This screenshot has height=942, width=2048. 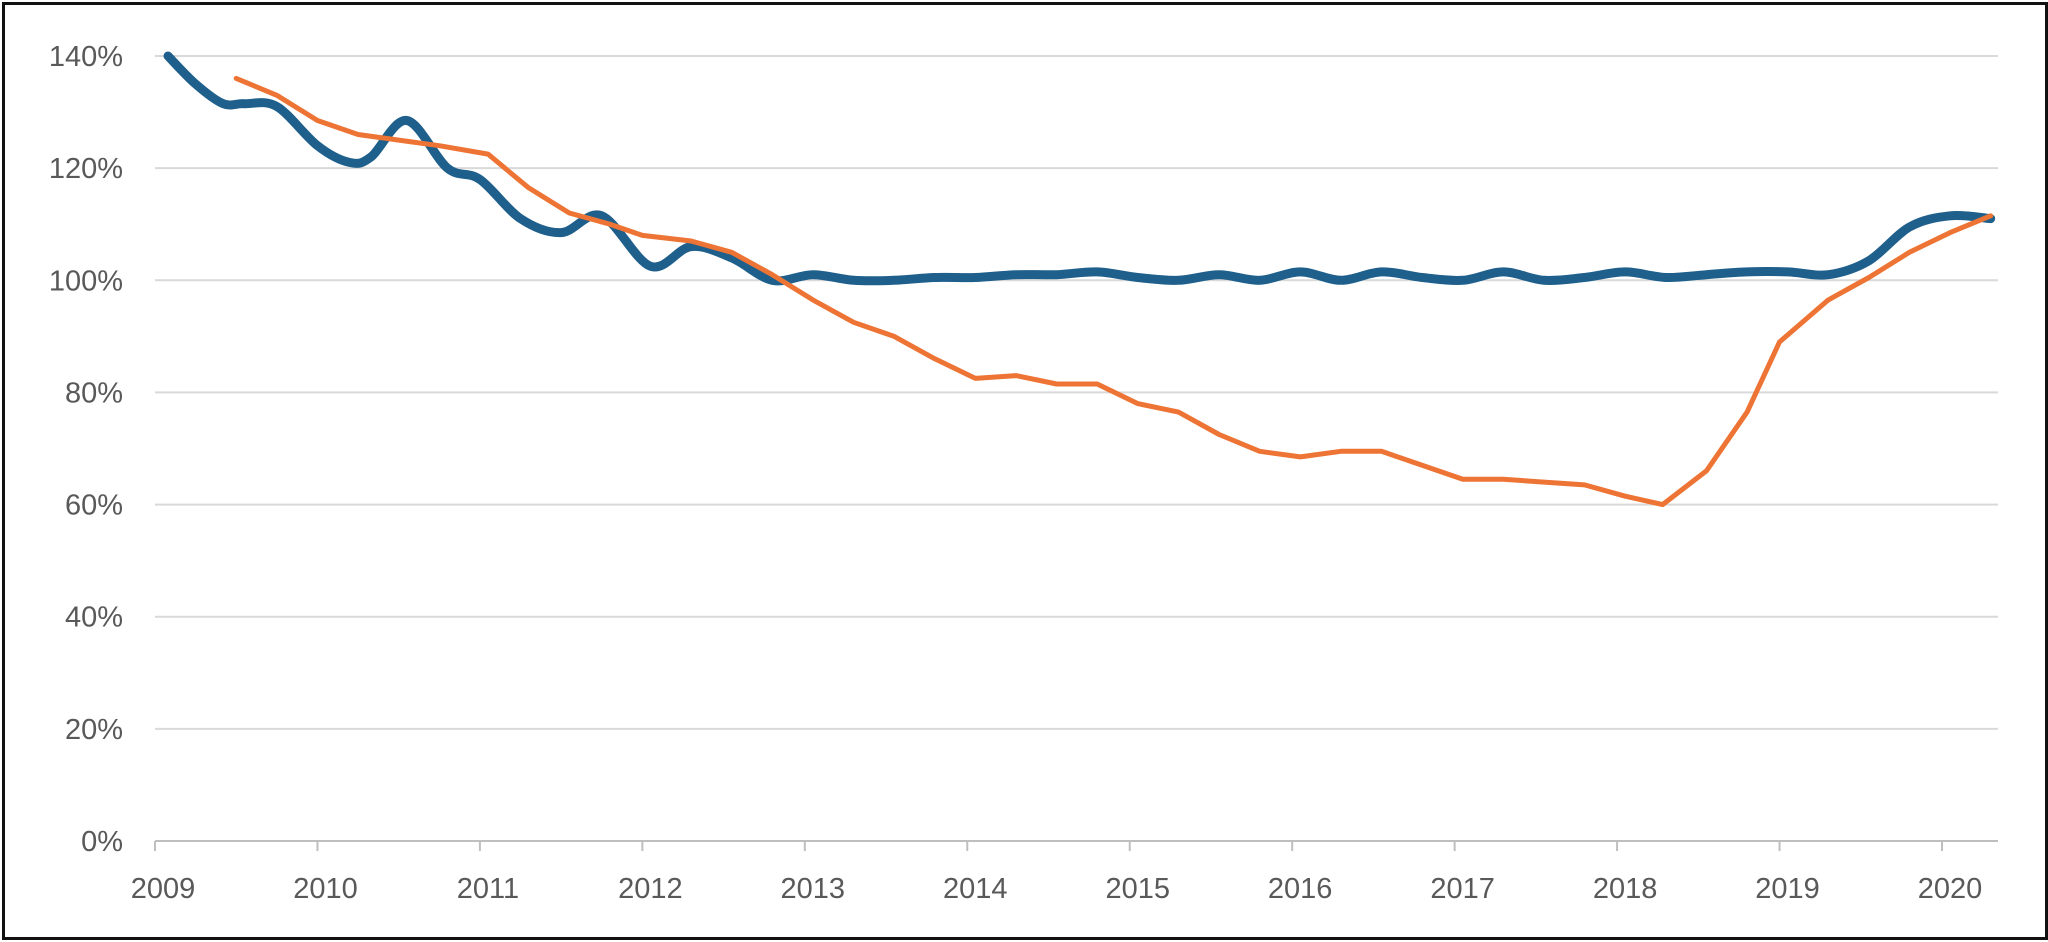 What do you see at coordinates (488, 889) in the screenshot?
I see `x-tick-label: 2011` at bounding box center [488, 889].